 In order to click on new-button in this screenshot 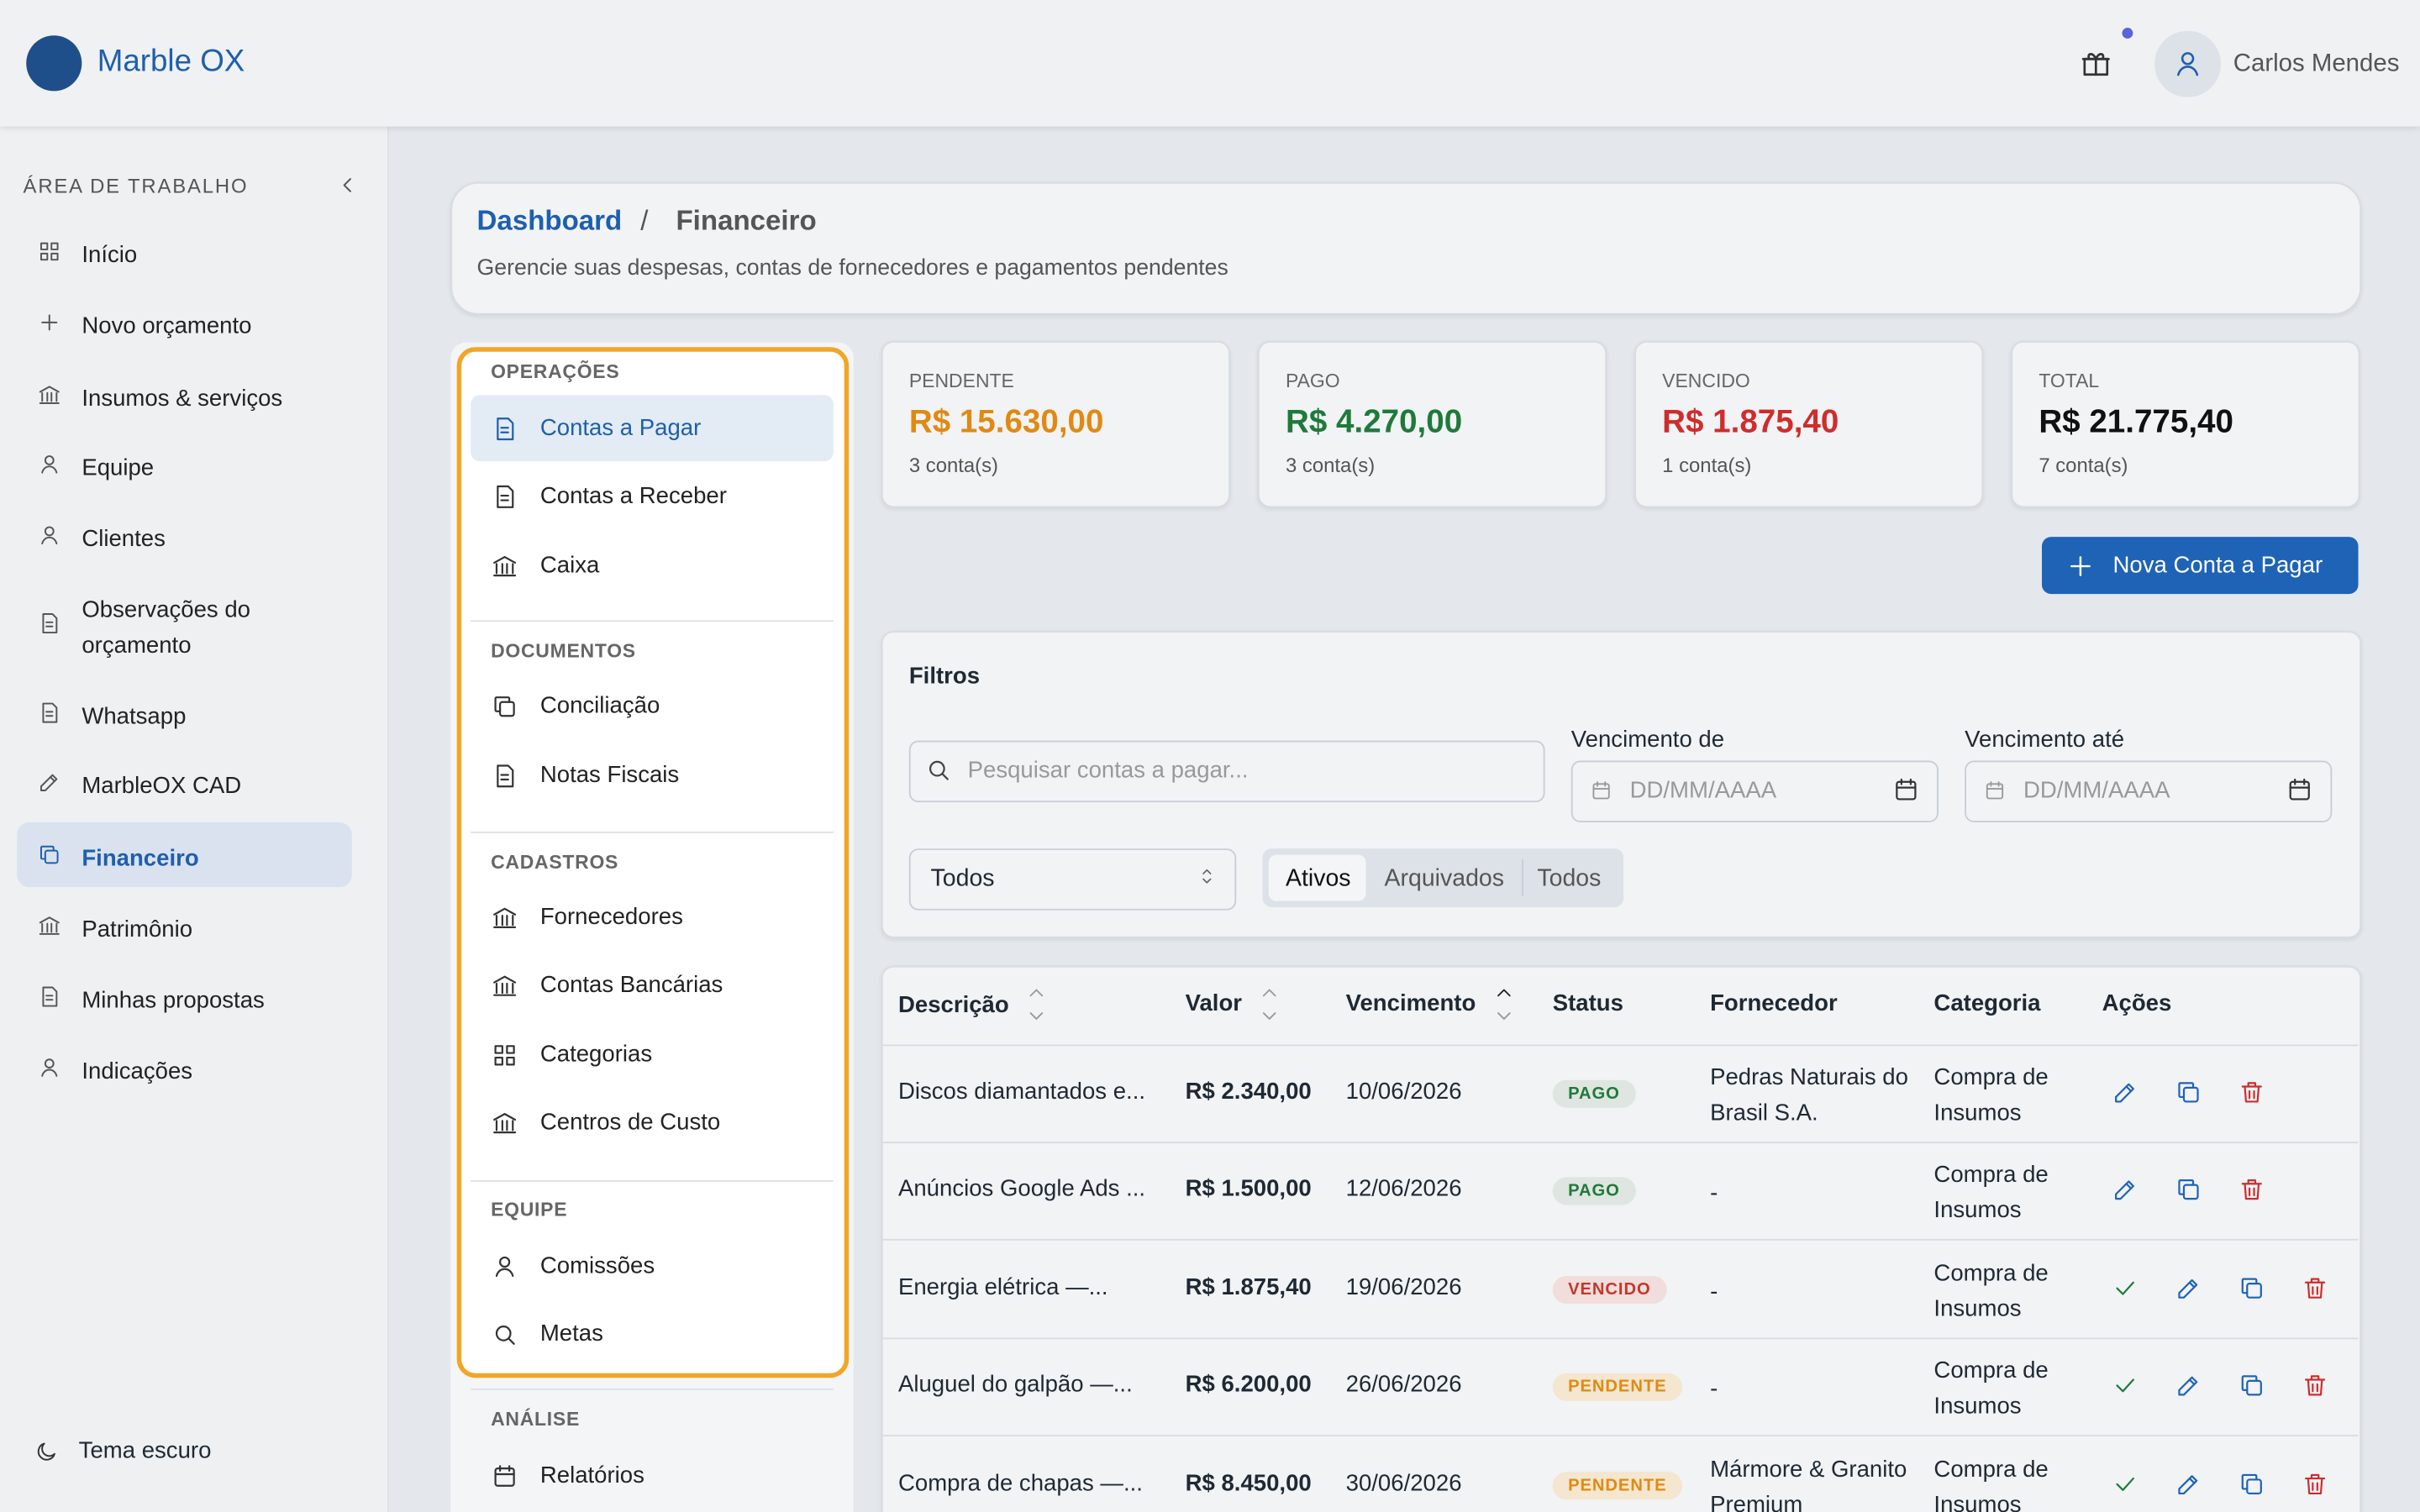, I will do `click(2201, 566)`.